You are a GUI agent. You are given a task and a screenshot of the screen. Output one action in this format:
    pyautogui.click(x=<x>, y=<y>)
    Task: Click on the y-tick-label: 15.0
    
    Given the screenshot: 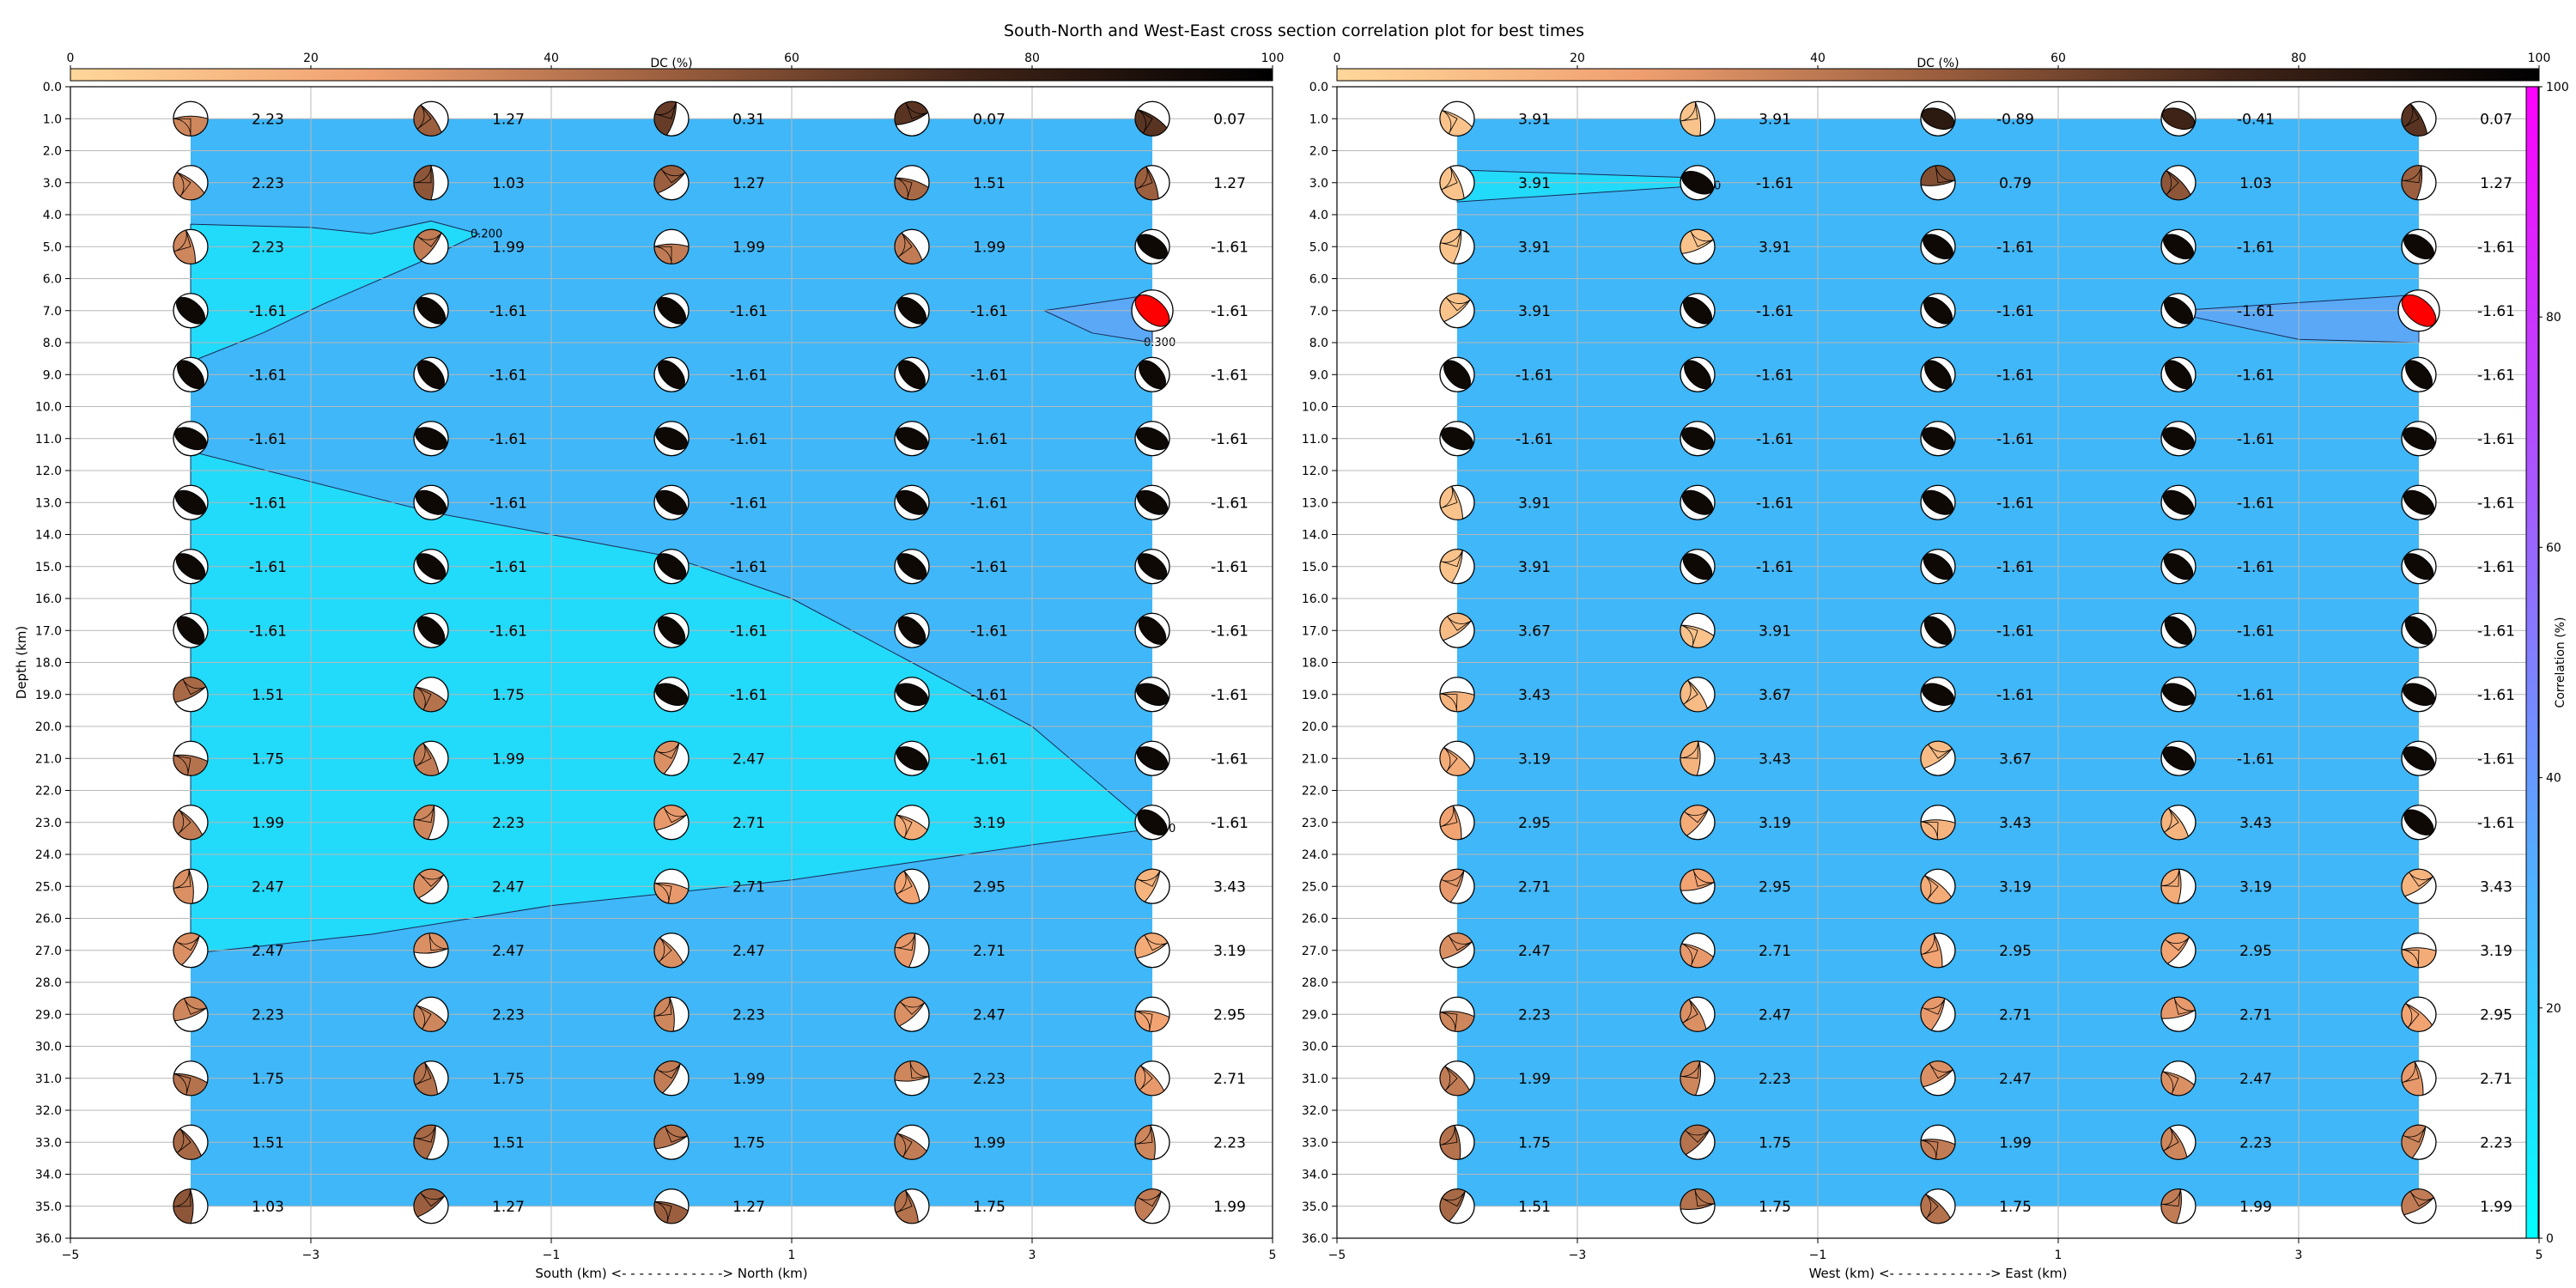 What is the action you would take?
    pyautogui.click(x=1315, y=567)
    